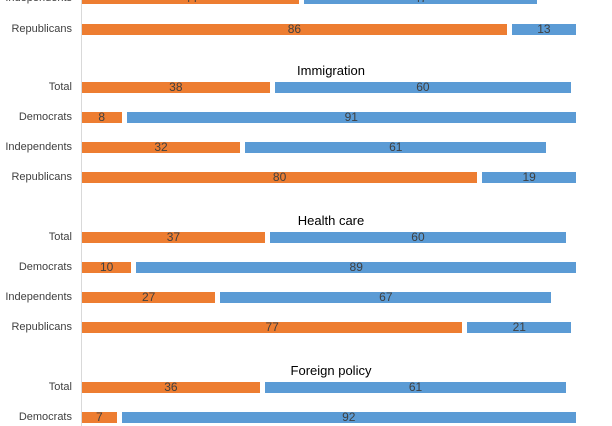 The width and height of the screenshot is (612, 426). I want to click on data-label-approve: 47, so click(420, 2).